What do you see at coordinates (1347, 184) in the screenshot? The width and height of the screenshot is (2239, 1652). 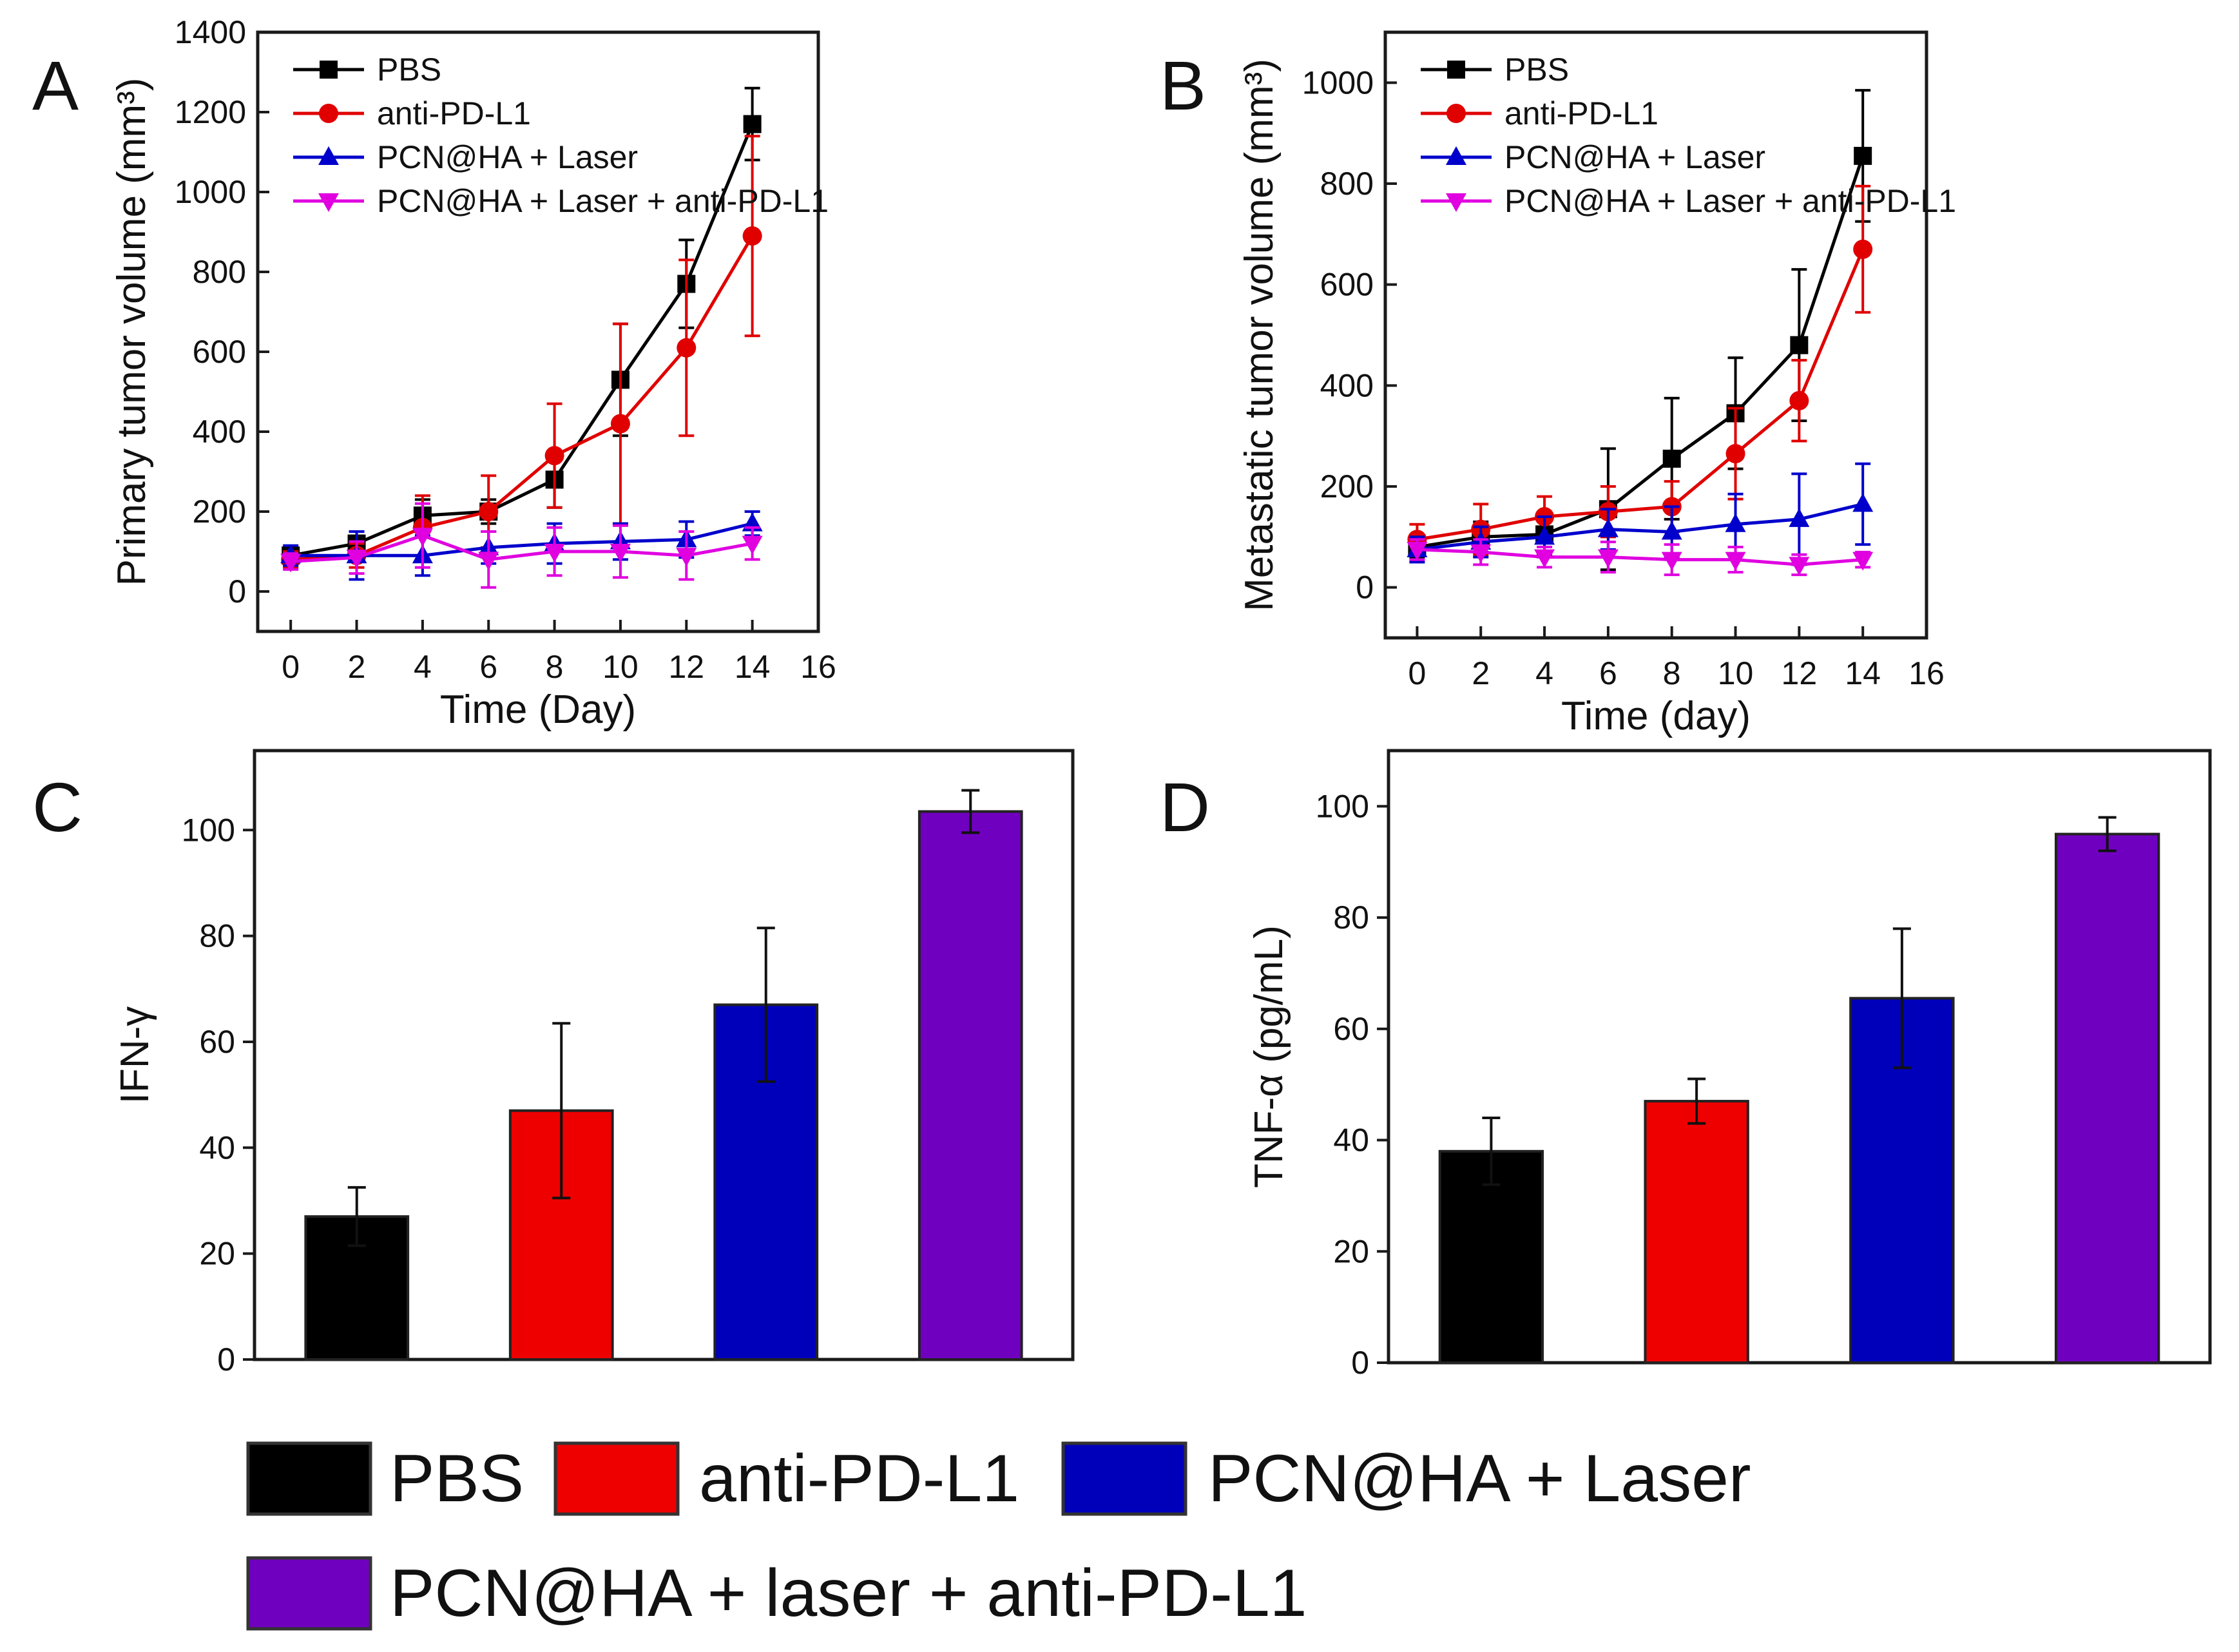 I see `y-tick-label: 800` at bounding box center [1347, 184].